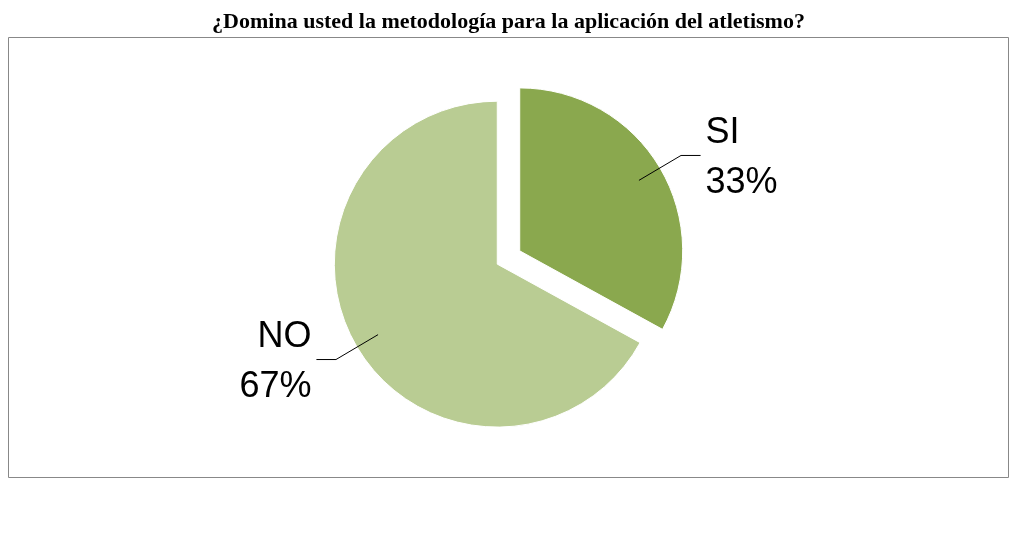 This screenshot has height=555, width=1035. What do you see at coordinates (741, 180) in the screenshot?
I see `data-label: 33%` at bounding box center [741, 180].